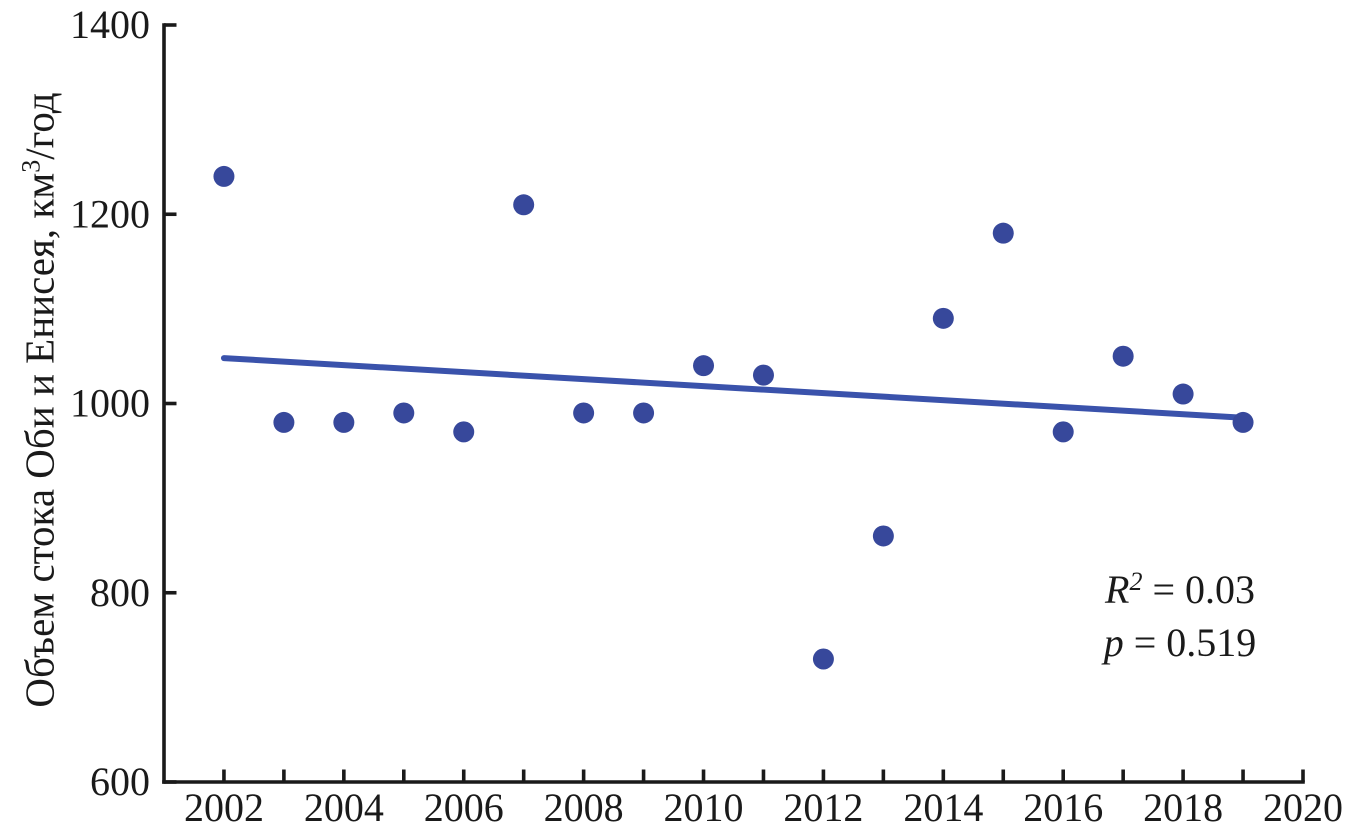  I want to click on y-axis-title-main: Объем стока Оби и Енисея, км, so click(39, 440).